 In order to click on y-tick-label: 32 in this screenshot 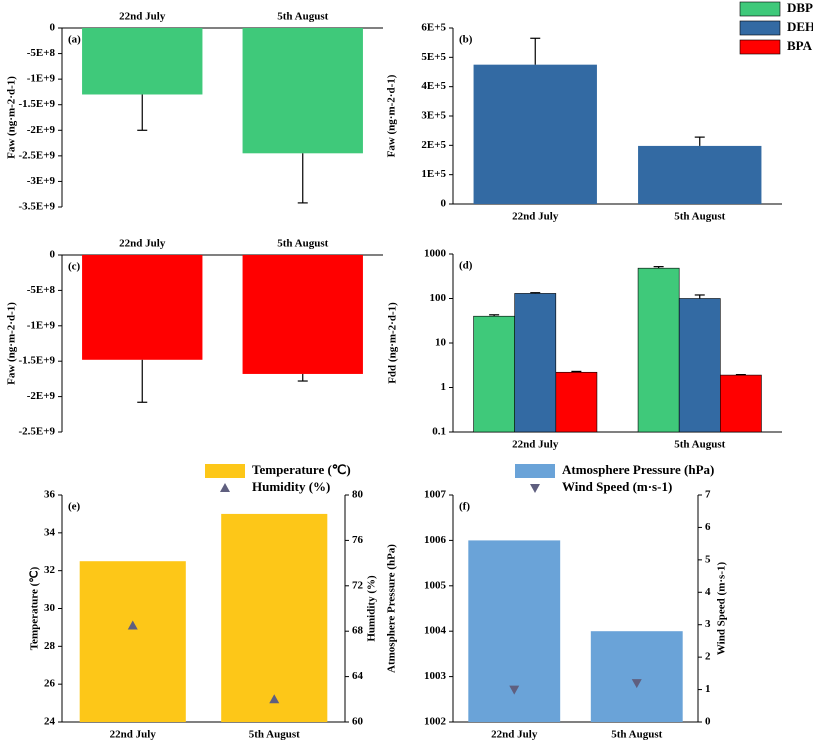, I will do `click(50, 570)`.